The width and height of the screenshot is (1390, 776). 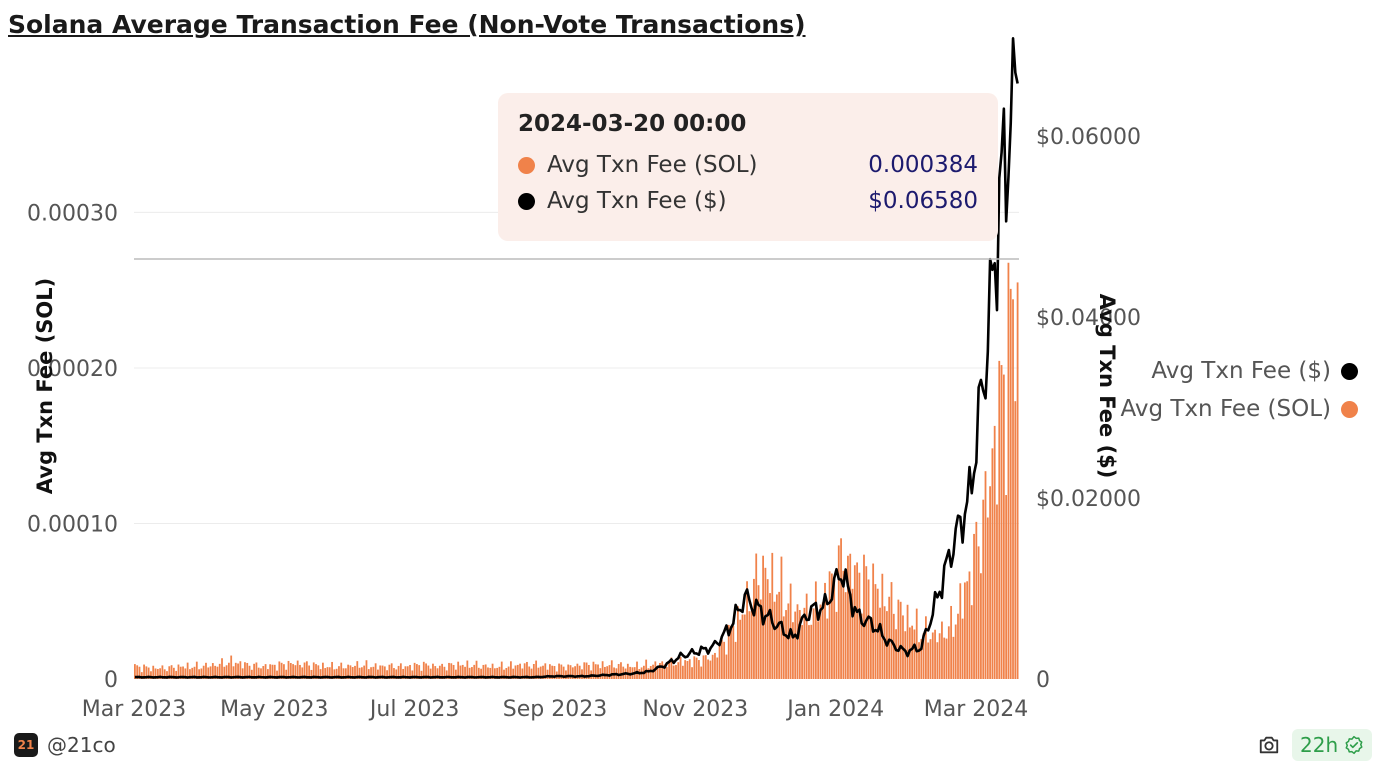 What do you see at coordinates (1332, 745) in the screenshot?
I see `freshness-badge: 22h` at bounding box center [1332, 745].